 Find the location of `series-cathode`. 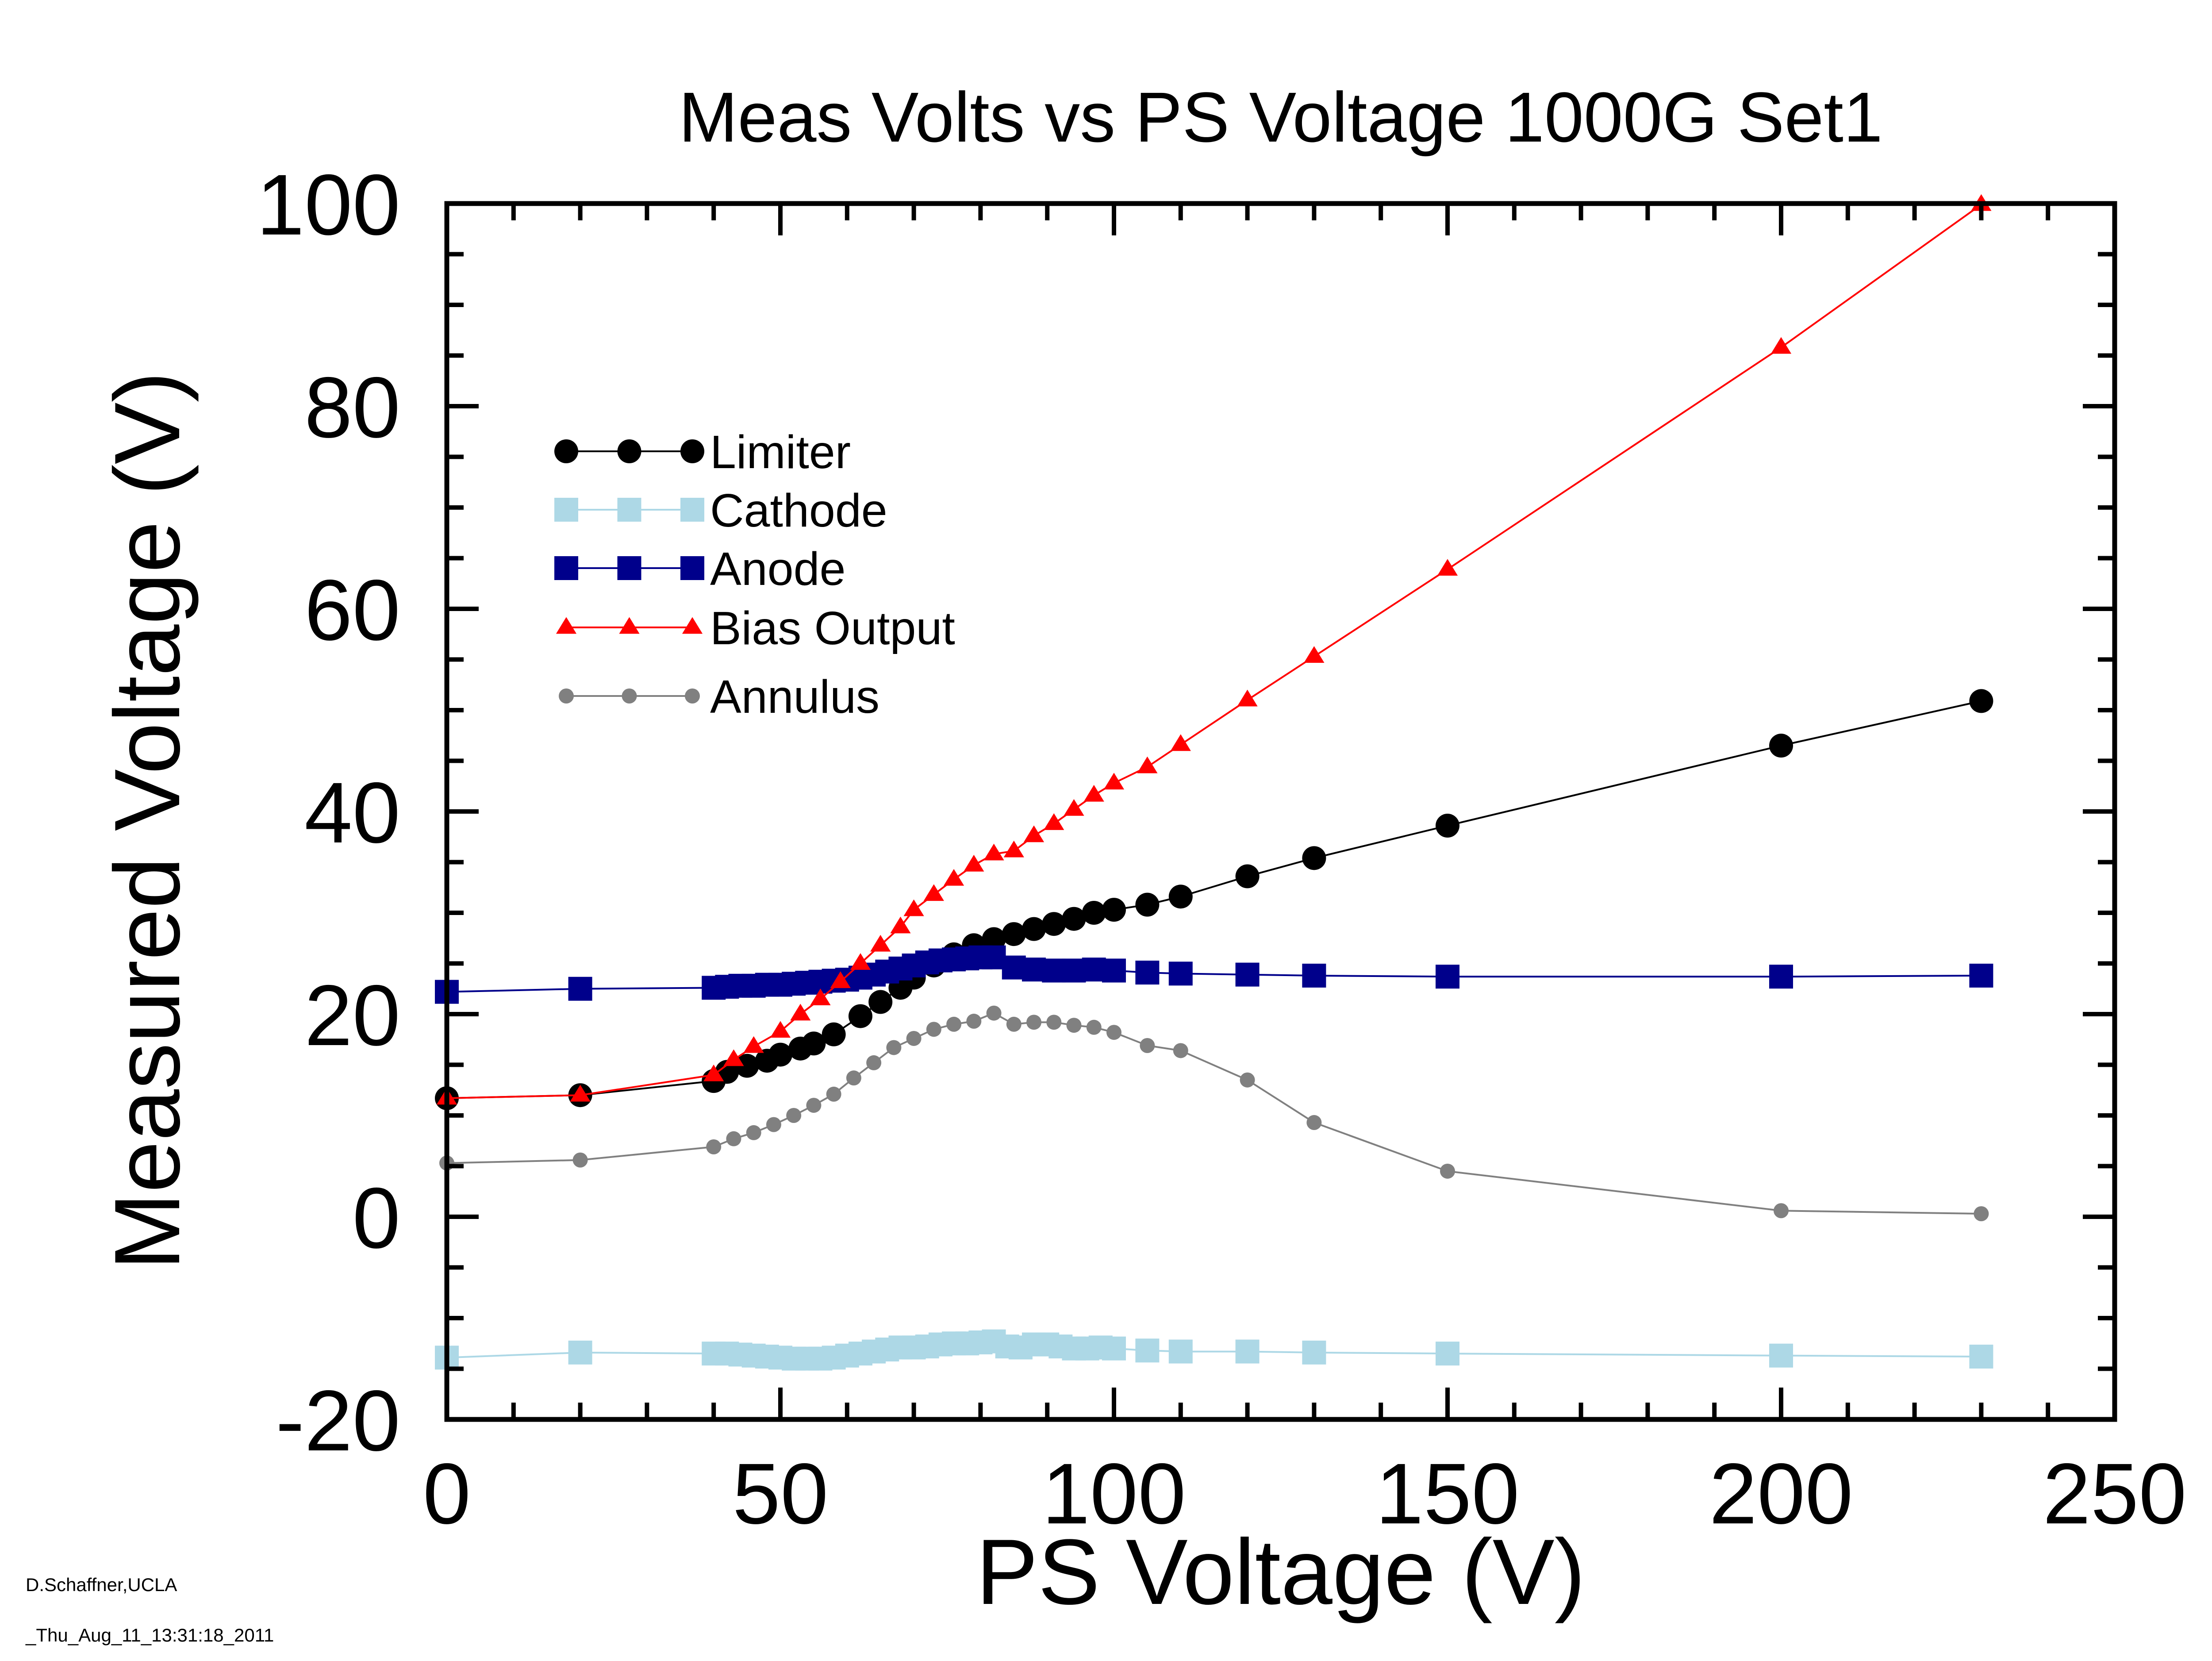

series-cathode is located at coordinates (1214, 1350).